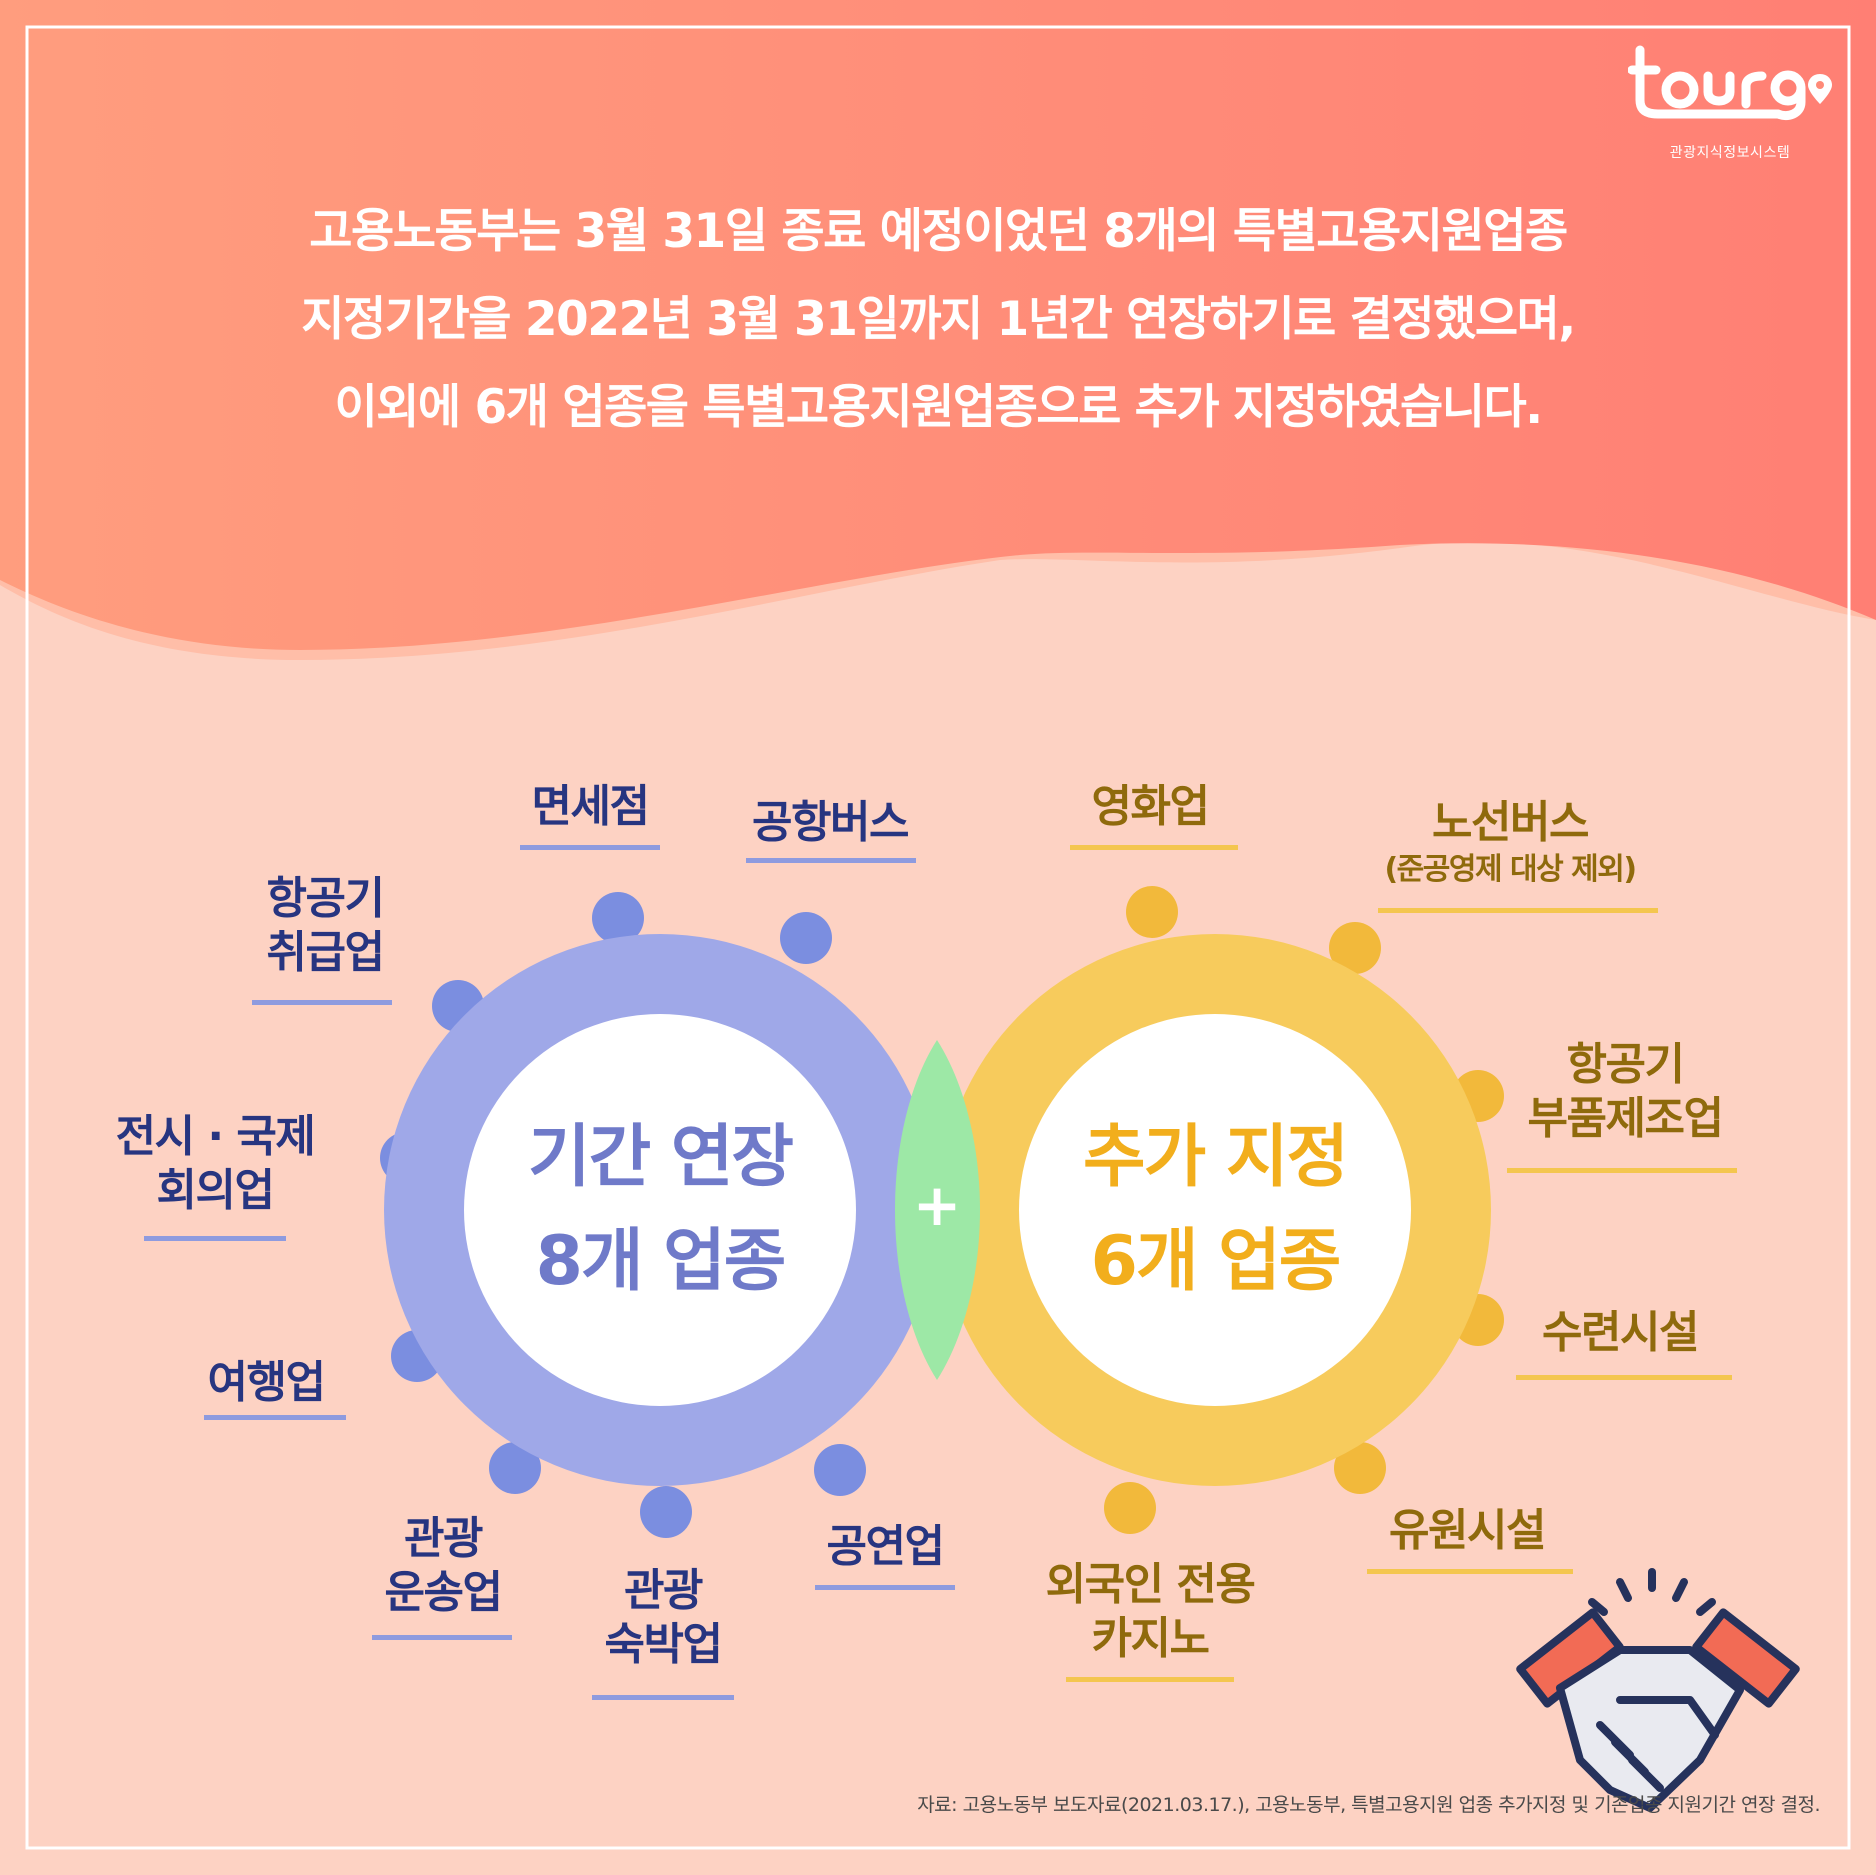  Describe the element at coordinates (1624, 1377) in the screenshot. I see `underline-training` at that location.